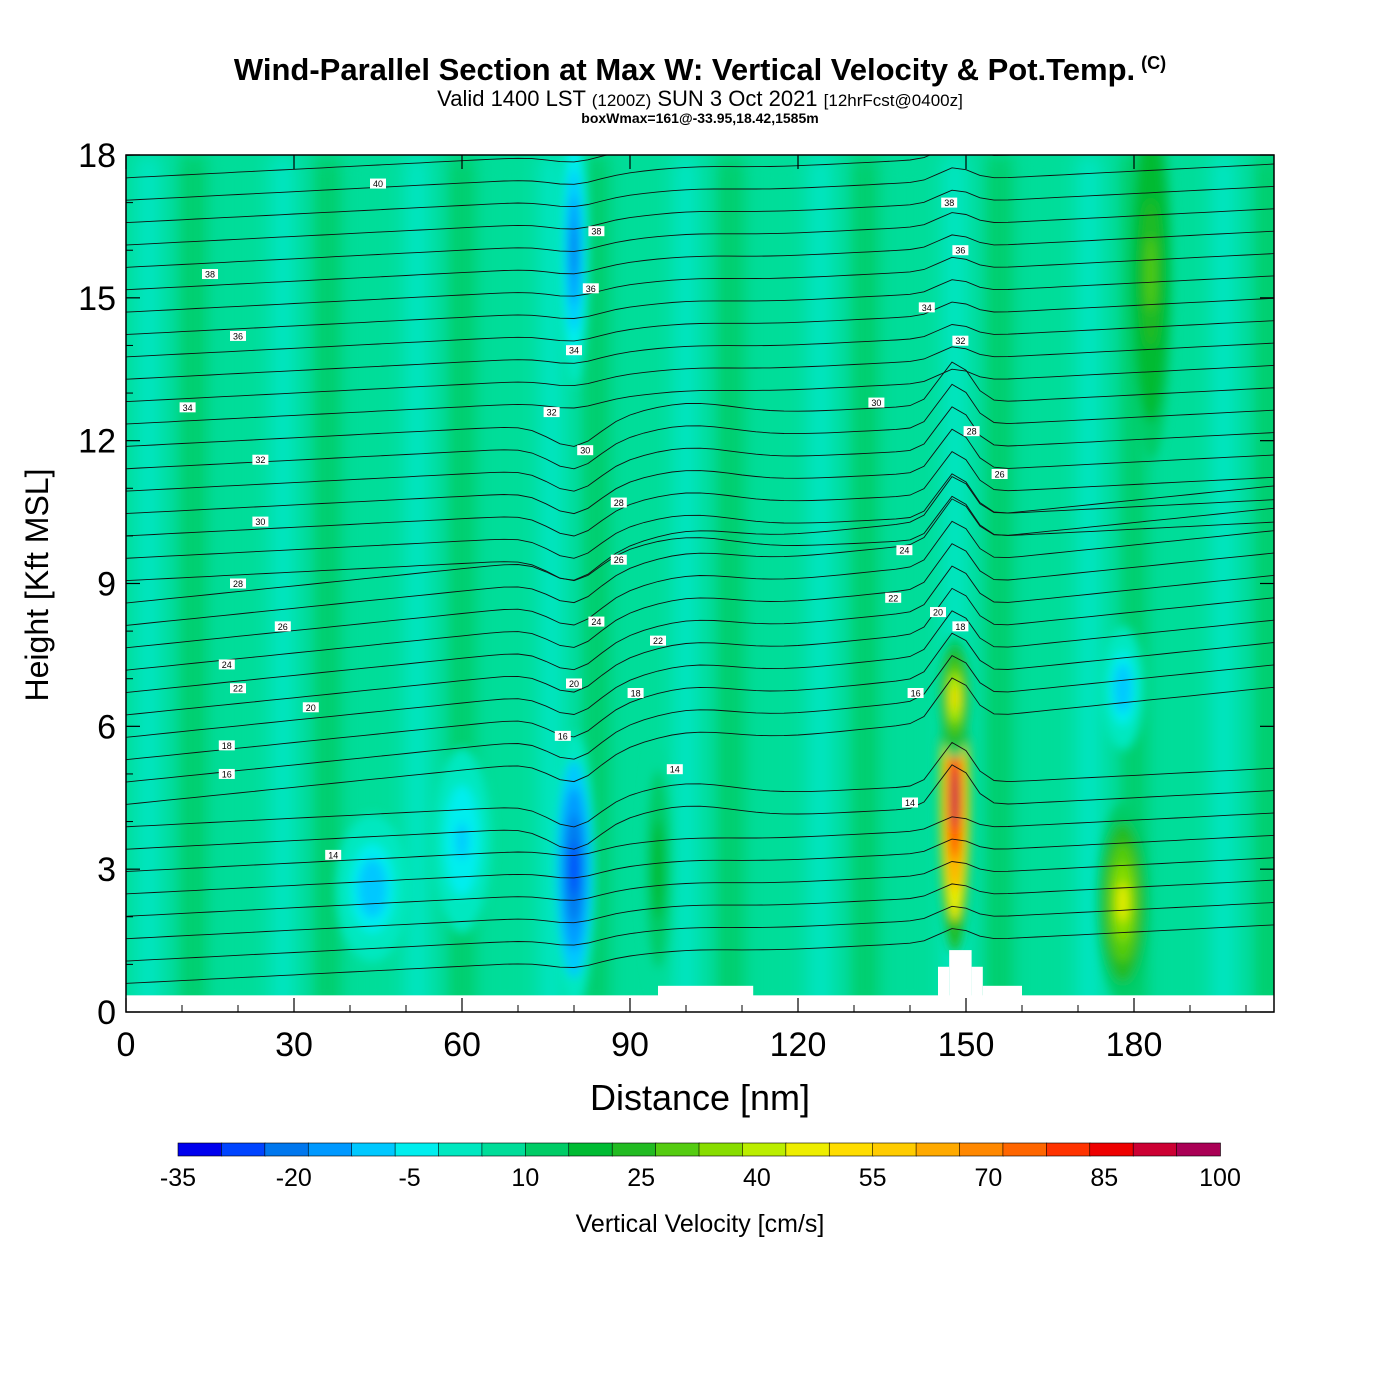  What do you see at coordinates (294, 1045) in the screenshot?
I see `x-tick-label: 30` at bounding box center [294, 1045].